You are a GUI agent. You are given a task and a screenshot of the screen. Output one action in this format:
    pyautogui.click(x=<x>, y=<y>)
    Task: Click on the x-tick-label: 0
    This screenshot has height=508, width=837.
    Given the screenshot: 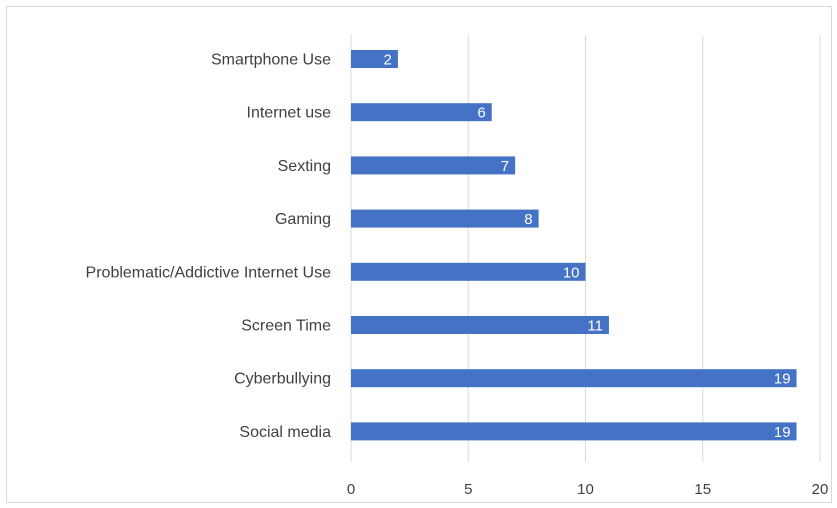 What is the action you would take?
    pyautogui.click(x=351, y=489)
    